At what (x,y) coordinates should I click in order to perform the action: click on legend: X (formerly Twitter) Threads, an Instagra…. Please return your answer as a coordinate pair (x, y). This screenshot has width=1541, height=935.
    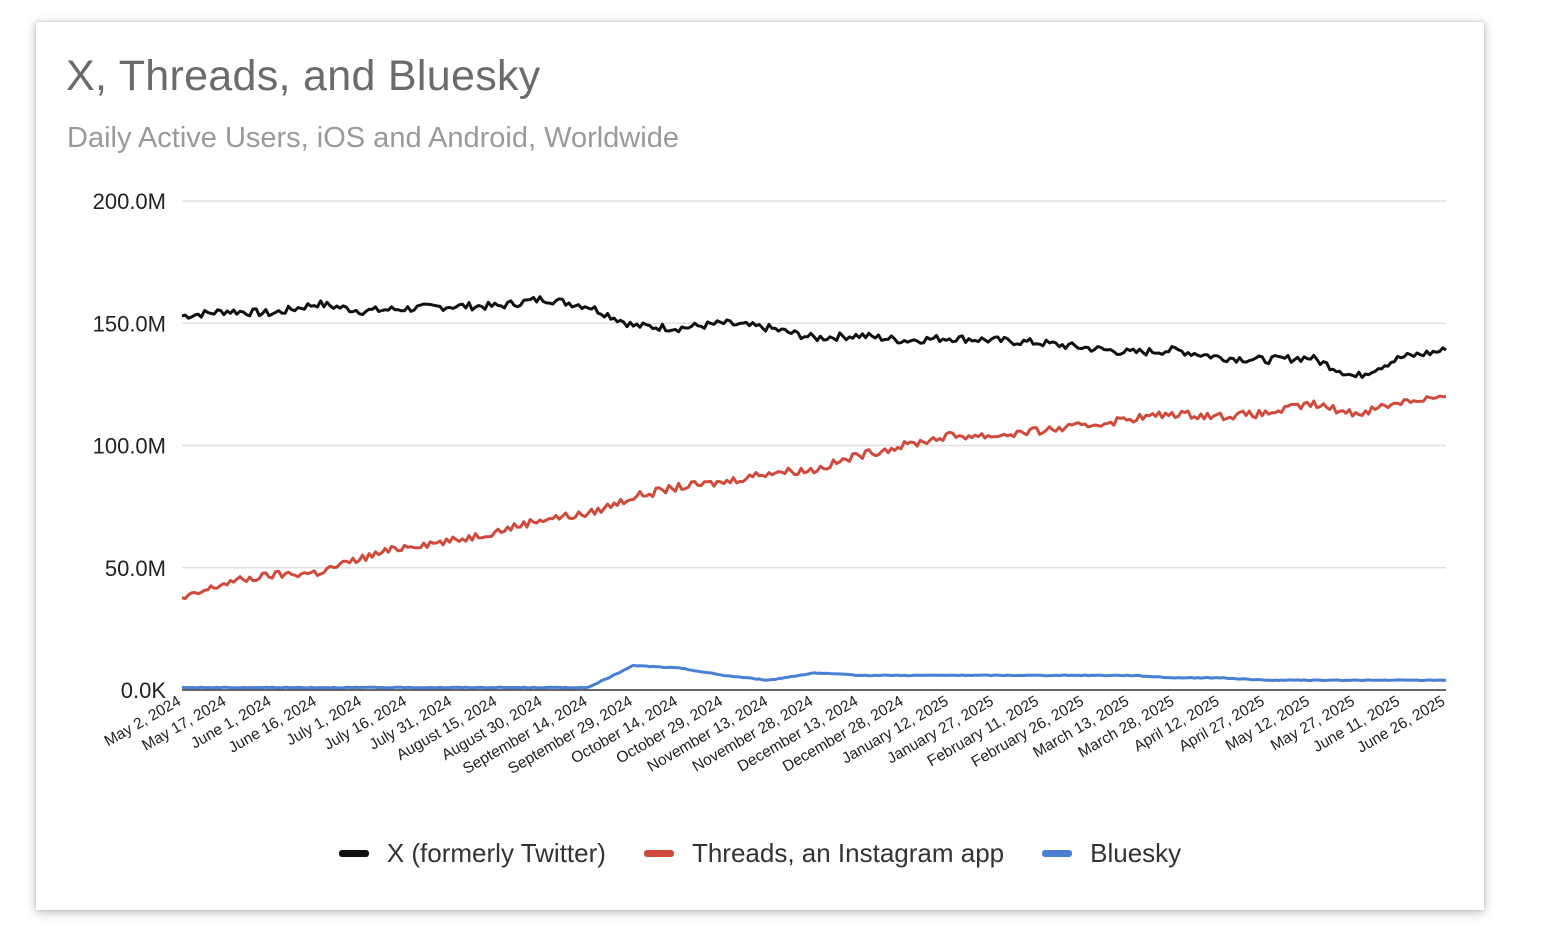
    Looking at the image, I should click on (760, 853).